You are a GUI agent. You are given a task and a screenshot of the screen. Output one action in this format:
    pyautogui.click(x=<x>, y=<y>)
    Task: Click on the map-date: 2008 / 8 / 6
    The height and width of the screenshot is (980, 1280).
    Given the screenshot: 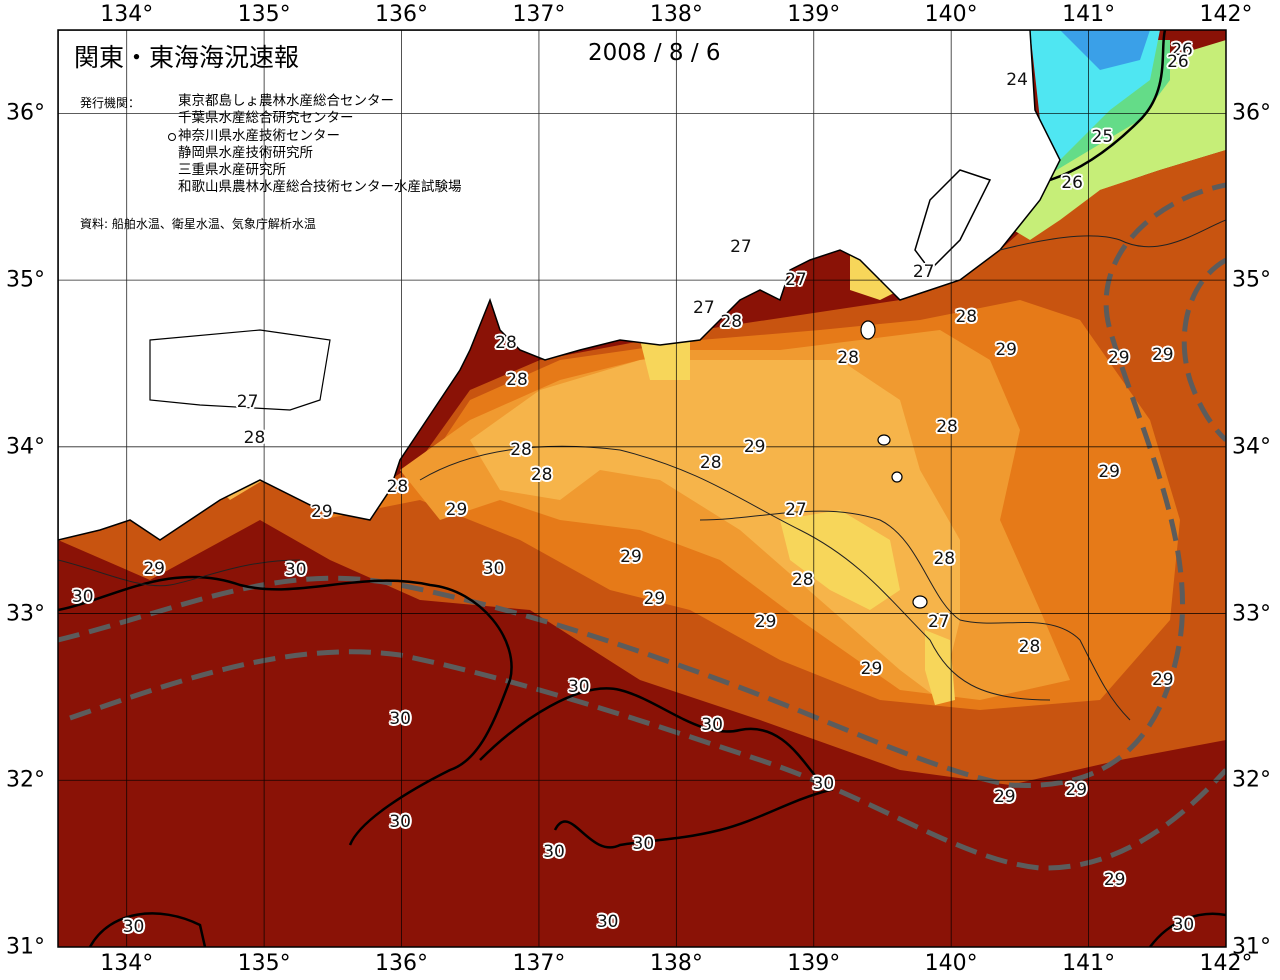 What is the action you would take?
    pyautogui.click(x=654, y=53)
    